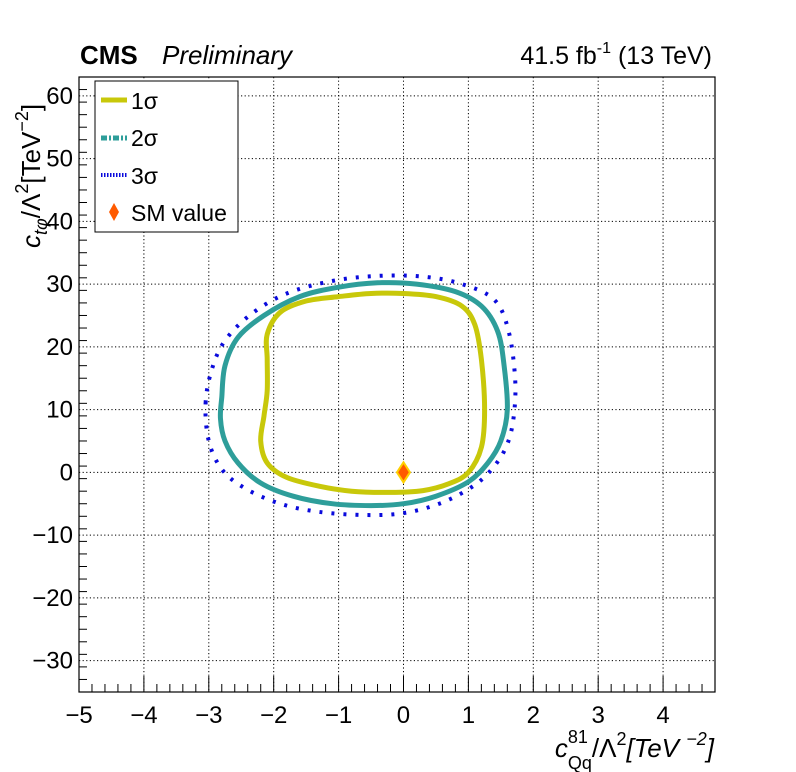 This screenshot has width=796, height=772. What do you see at coordinates (52, 598) in the screenshot?
I see `y-tick-label: −20` at bounding box center [52, 598].